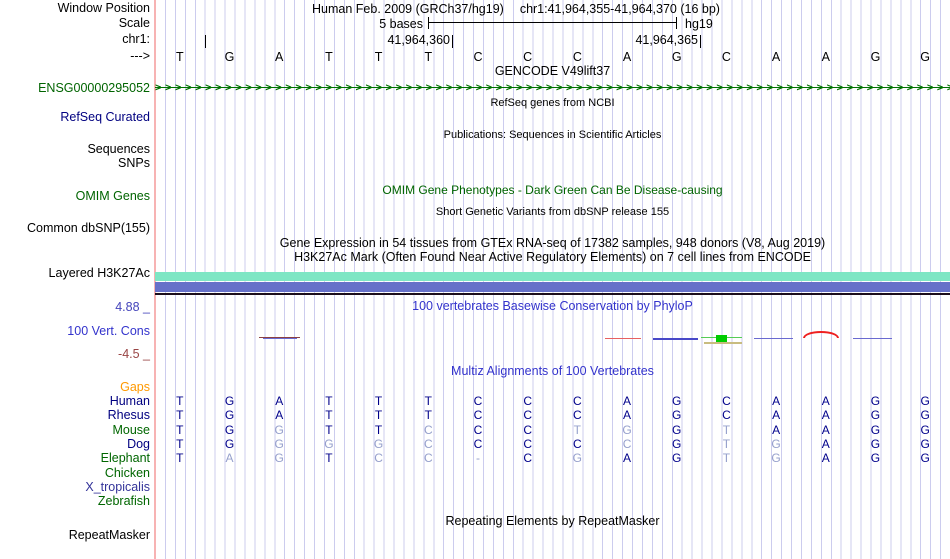 The width and height of the screenshot is (950, 559). What do you see at coordinates (418, 40) in the screenshot?
I see `ruler-label: 41,964,360` at bounding box center [418, 40].